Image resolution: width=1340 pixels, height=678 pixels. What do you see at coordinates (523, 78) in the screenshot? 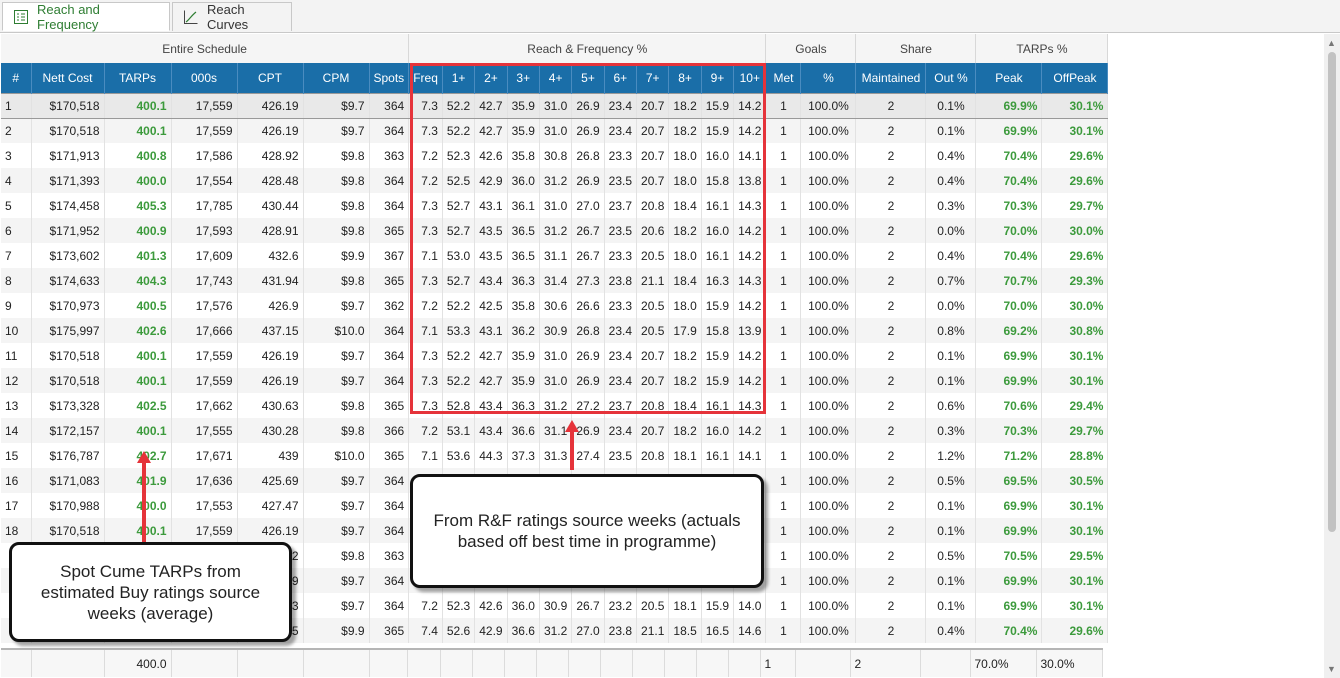
I see `column-header-reach-3-plus: 3+` at bounding box center [523, 78].